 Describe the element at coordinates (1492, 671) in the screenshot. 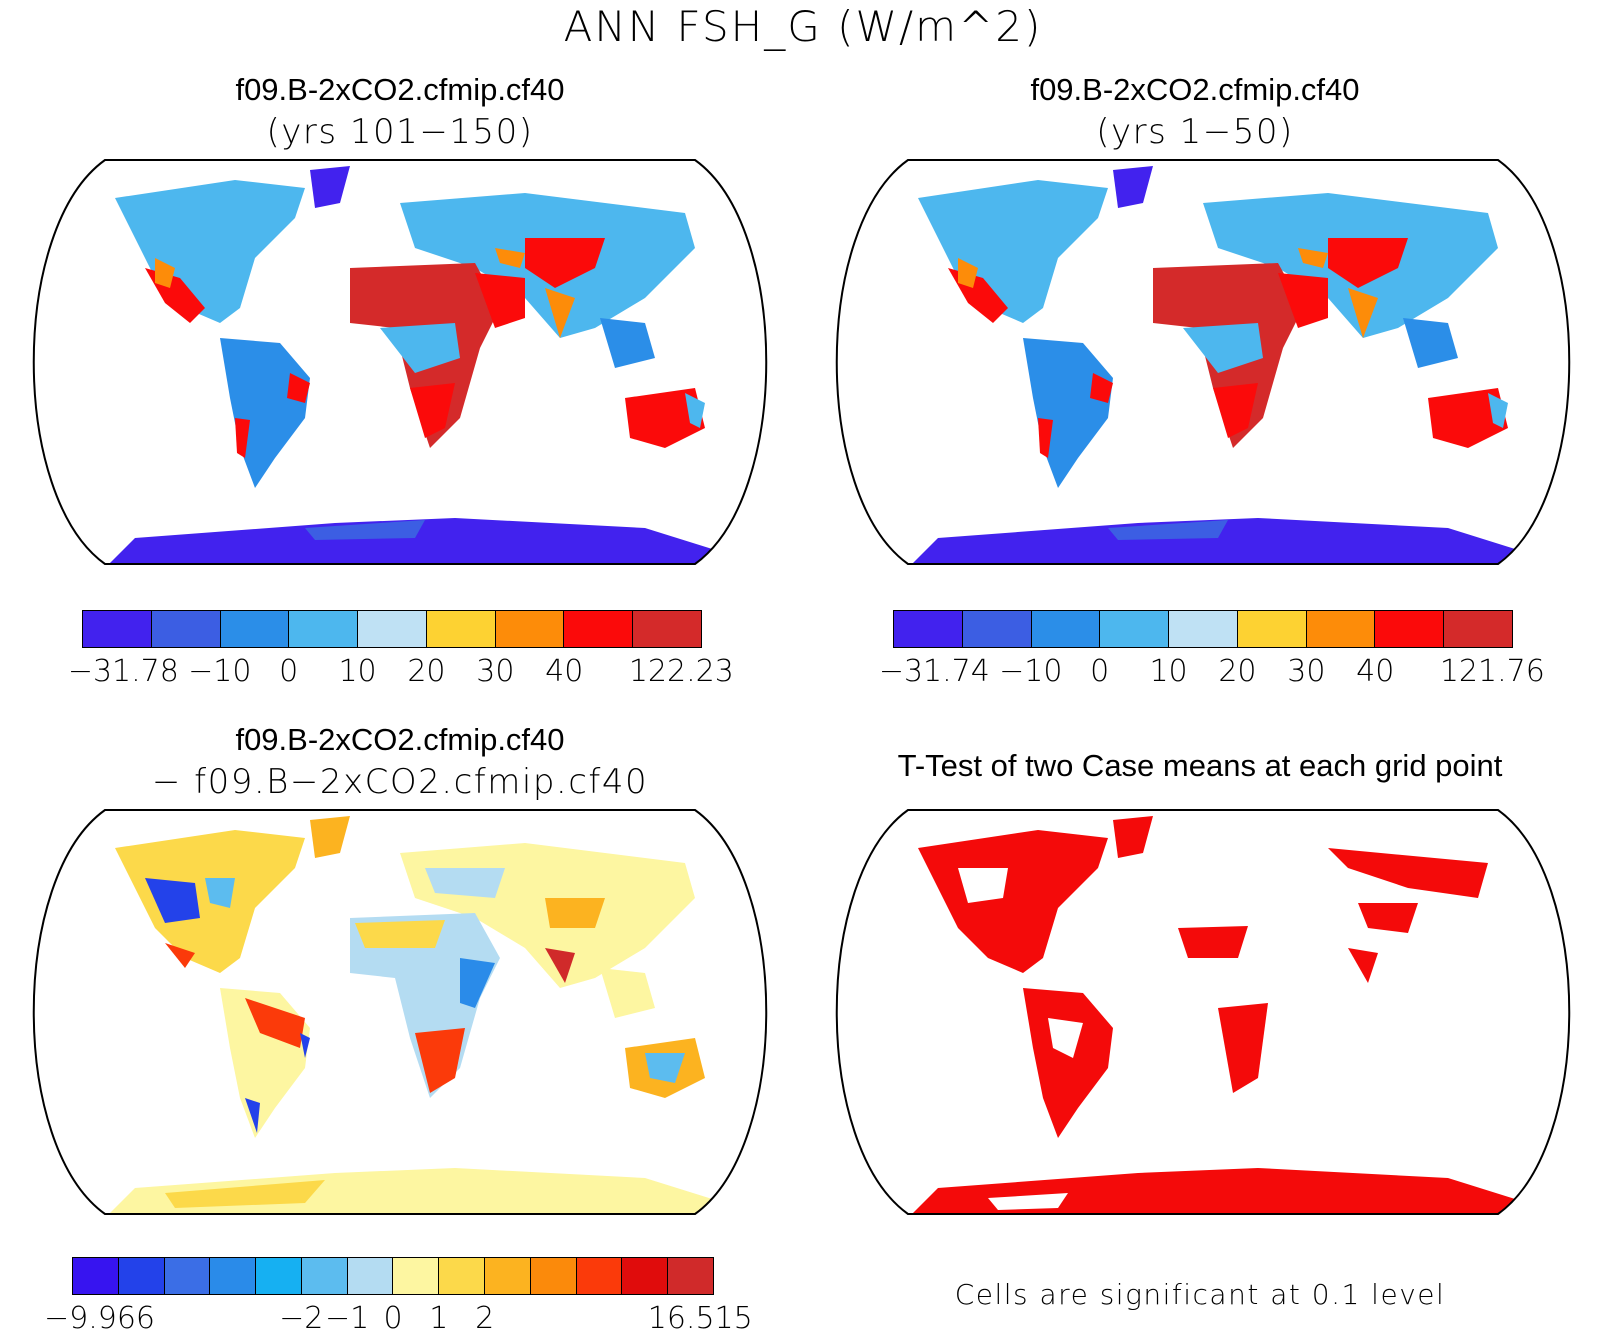

I see `colorbar-tick-label: 121.76` at that location.